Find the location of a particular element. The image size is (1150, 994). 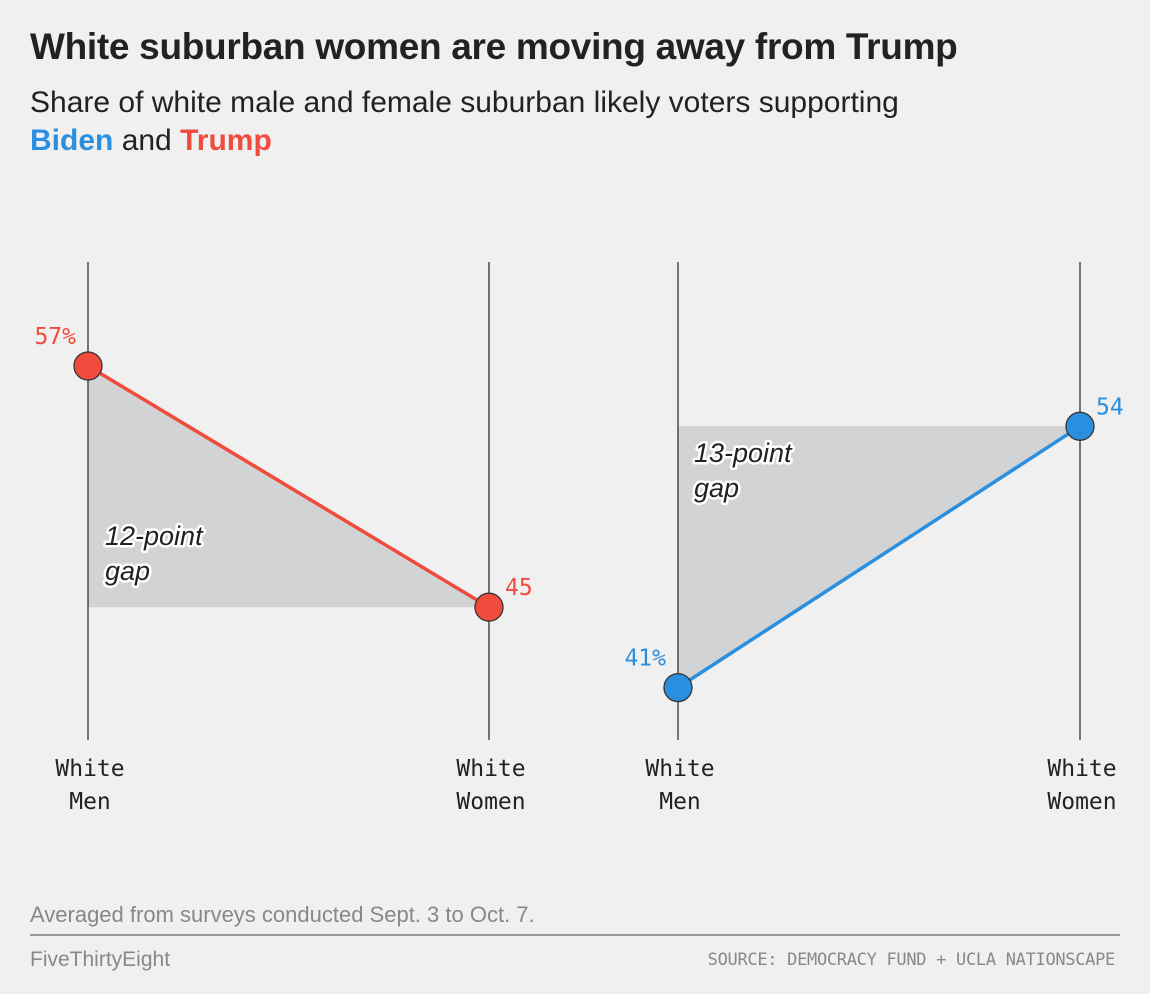

footer-divider is located at coordinates (575, 935).